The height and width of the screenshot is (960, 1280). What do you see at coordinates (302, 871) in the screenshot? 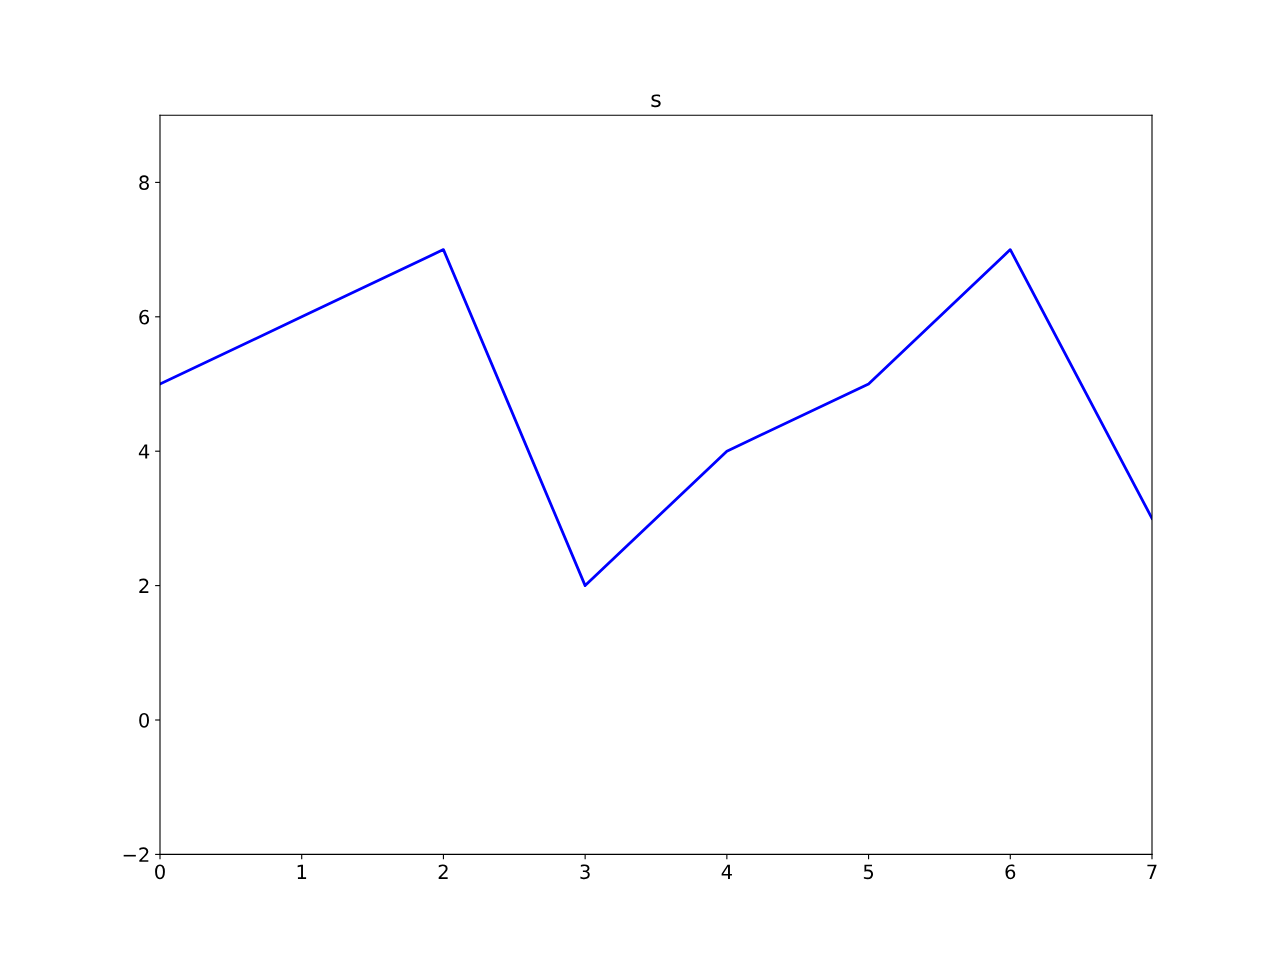
I see `x-tick-label: 1` at bounding box center [302, 871].